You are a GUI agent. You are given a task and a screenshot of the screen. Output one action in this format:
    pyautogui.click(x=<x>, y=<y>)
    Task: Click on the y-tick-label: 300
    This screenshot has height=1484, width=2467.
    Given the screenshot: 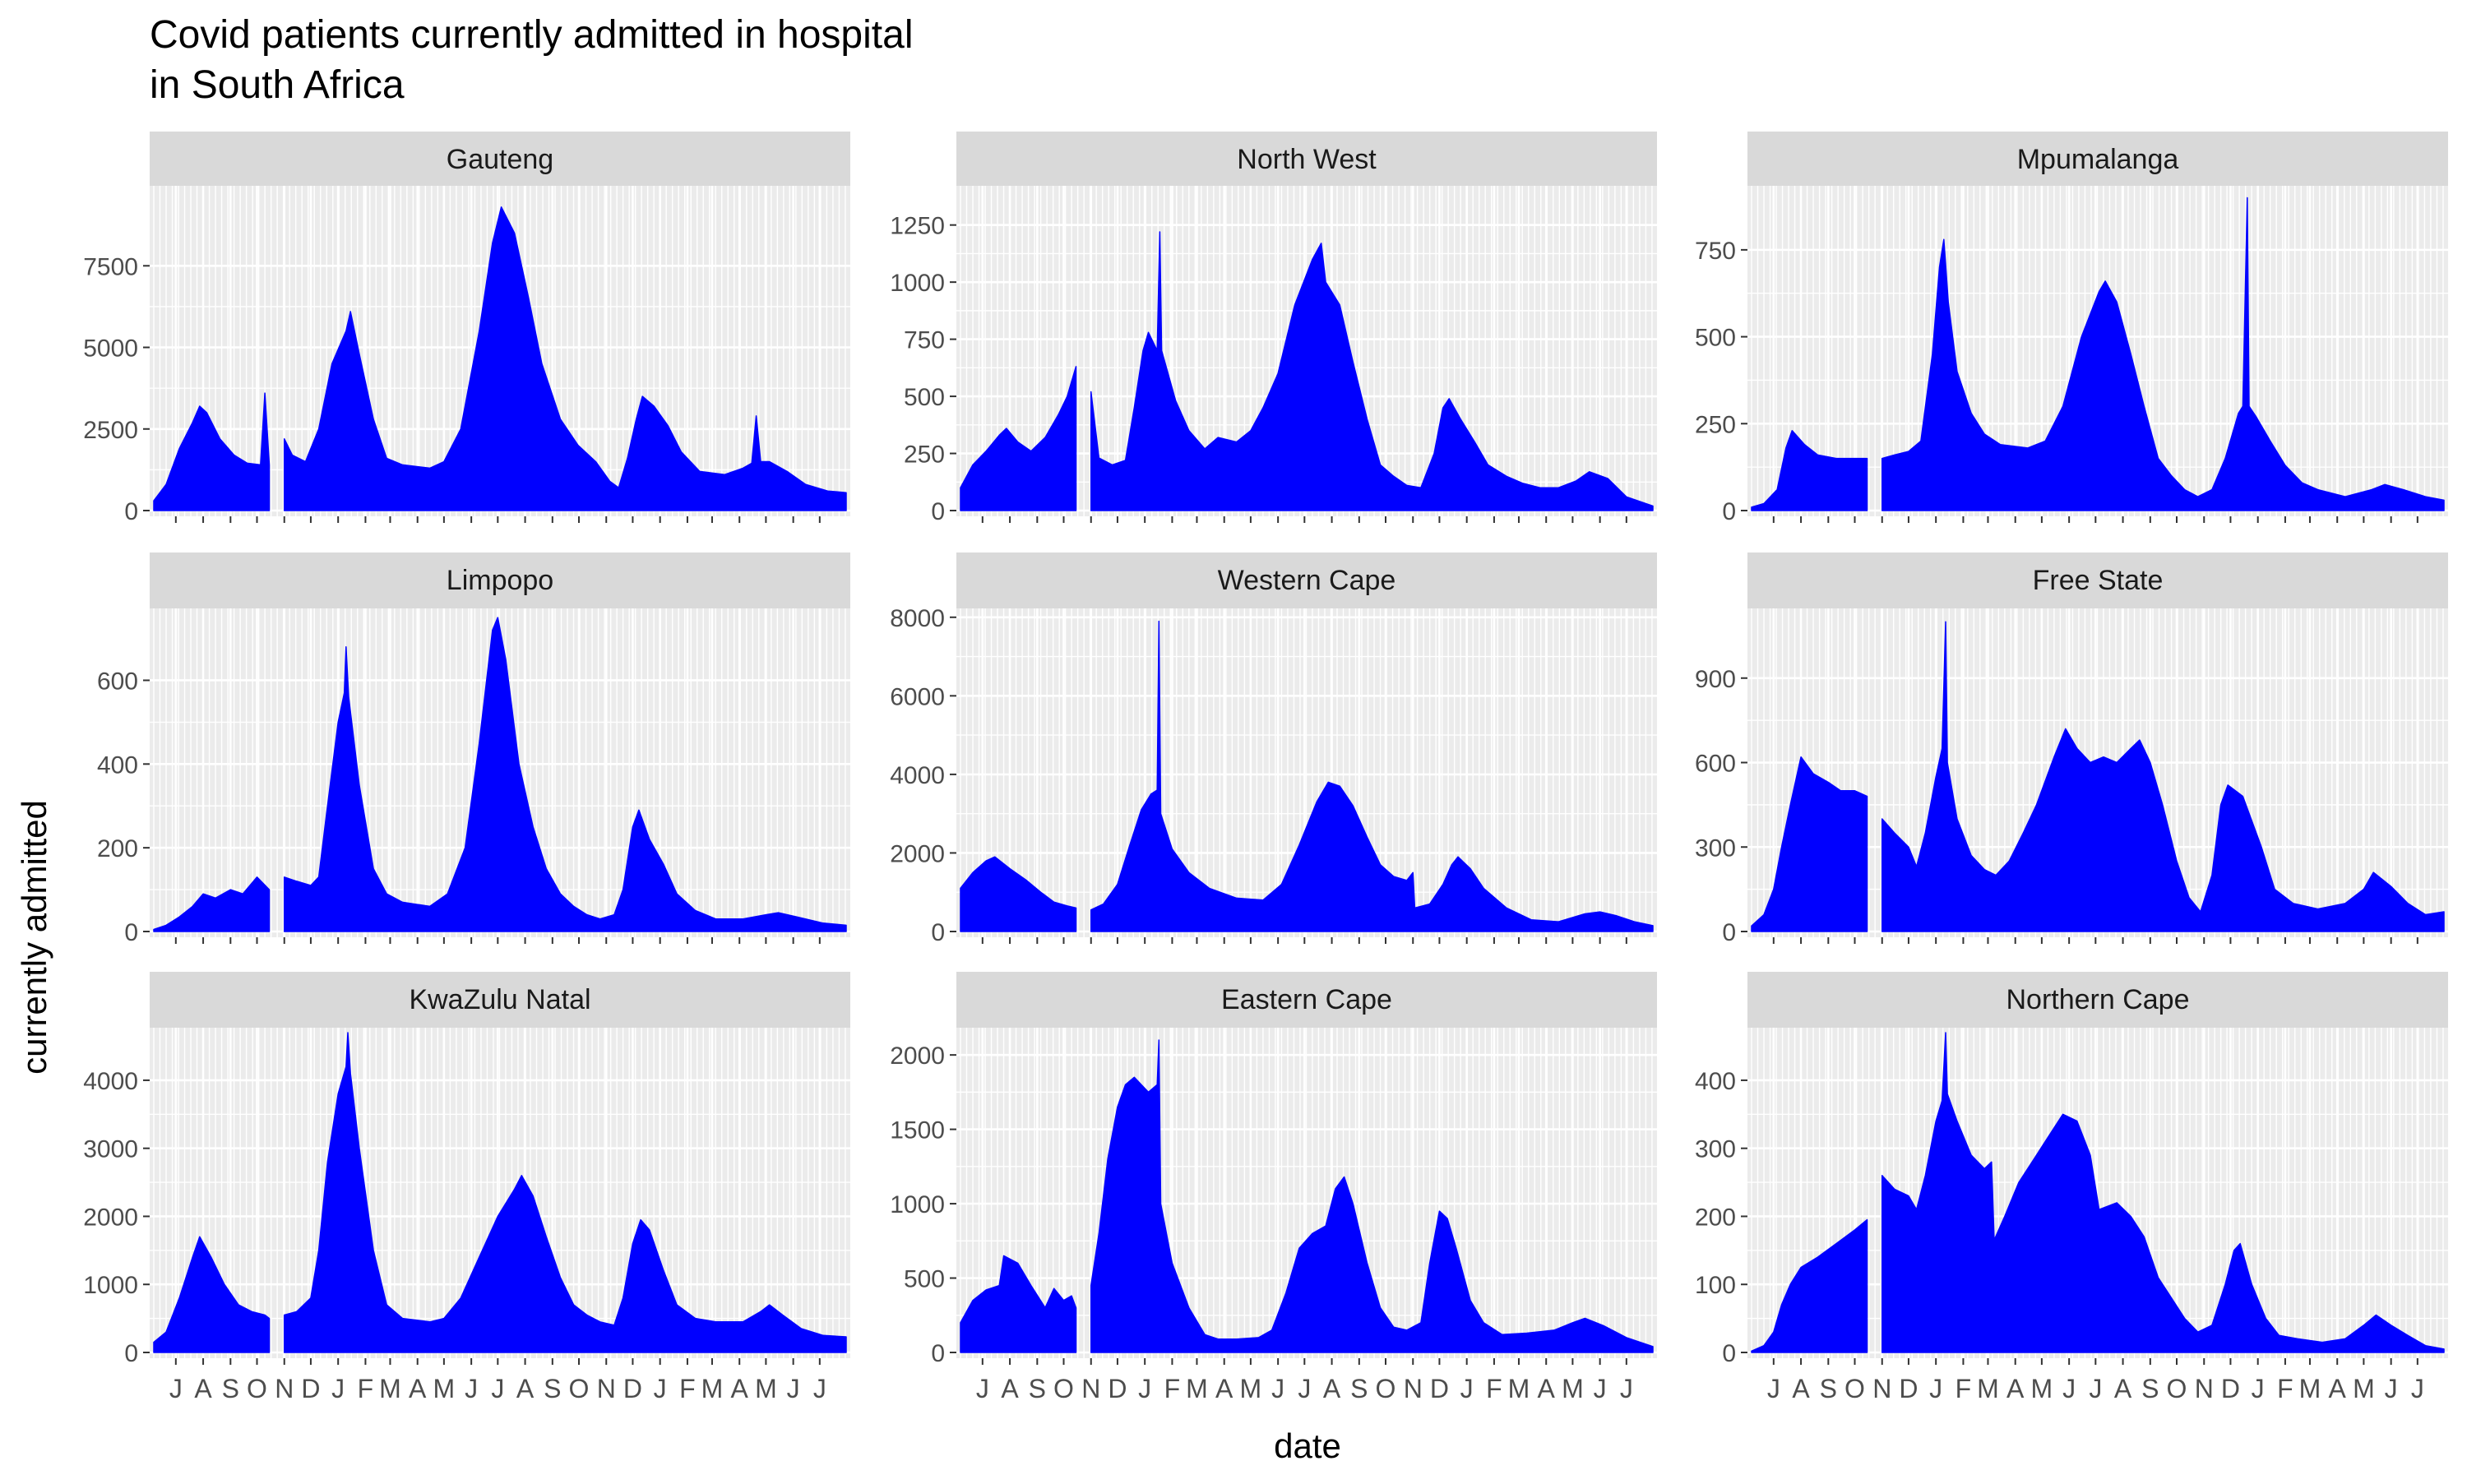 What is the action you would take?
    pyautogui.click(x=1715, y=848)
    